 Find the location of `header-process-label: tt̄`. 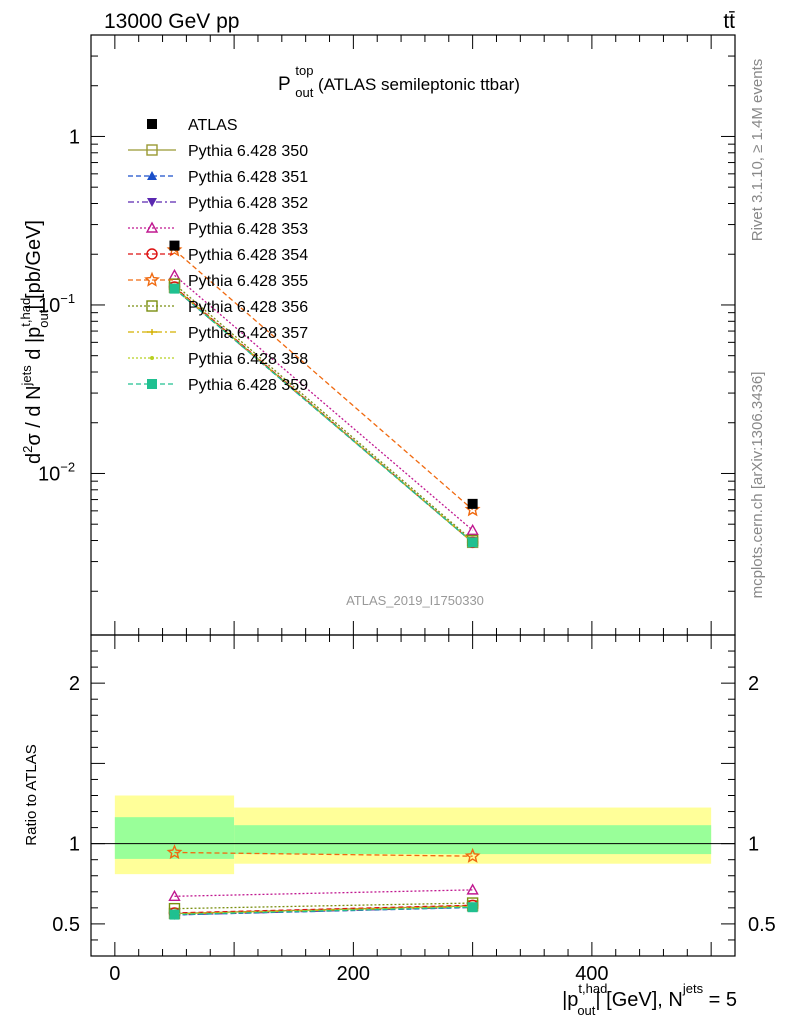

header-process-label: tt̄ is located at coordinates (729, 21).